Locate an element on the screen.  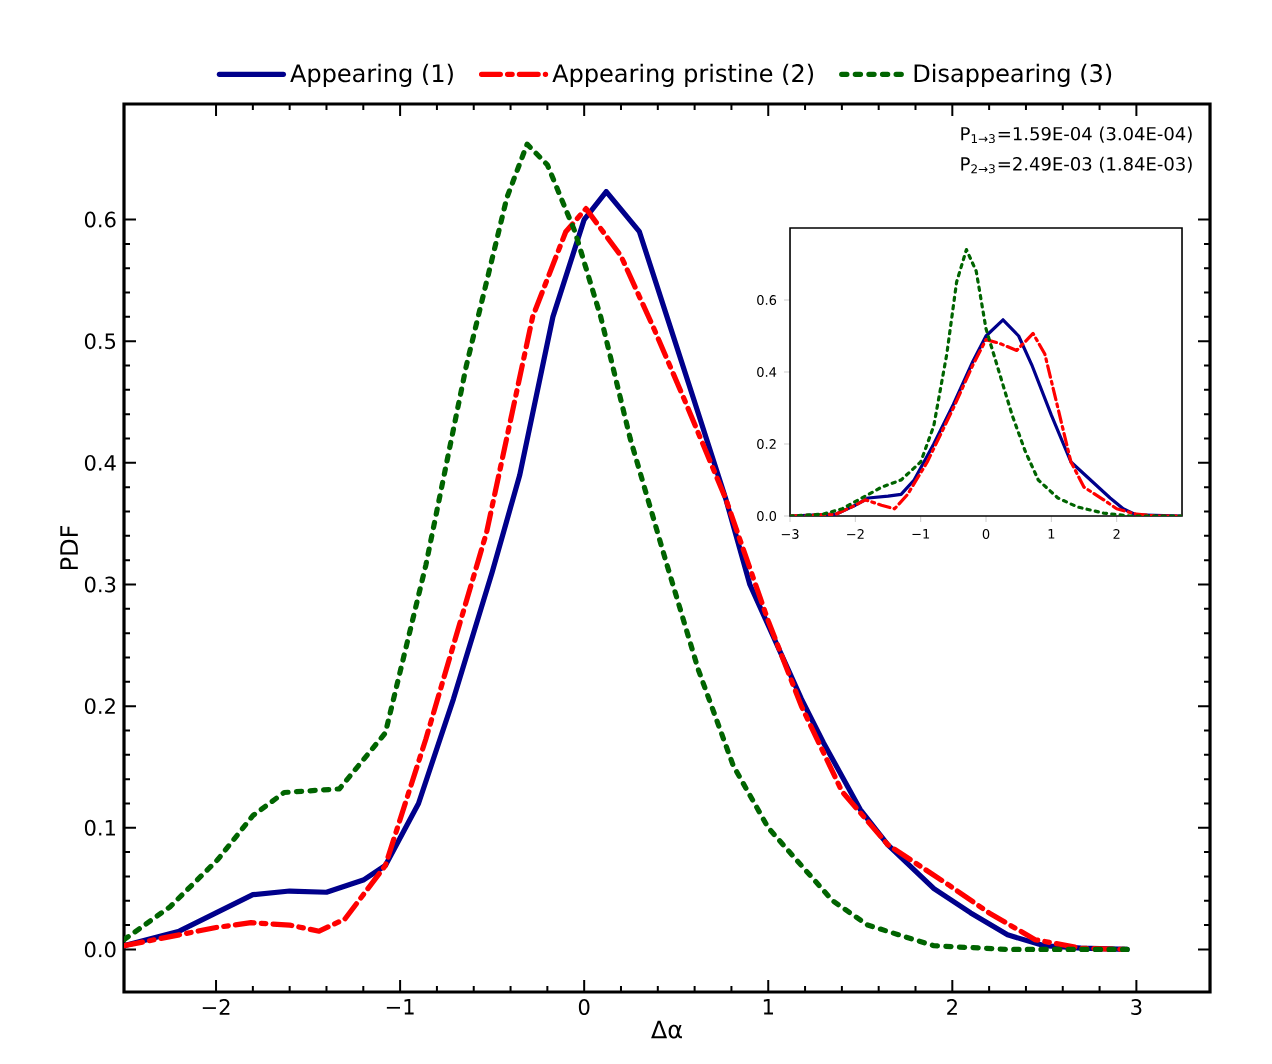
x-tick-label: 1 is located at coordinates (768, 1007).